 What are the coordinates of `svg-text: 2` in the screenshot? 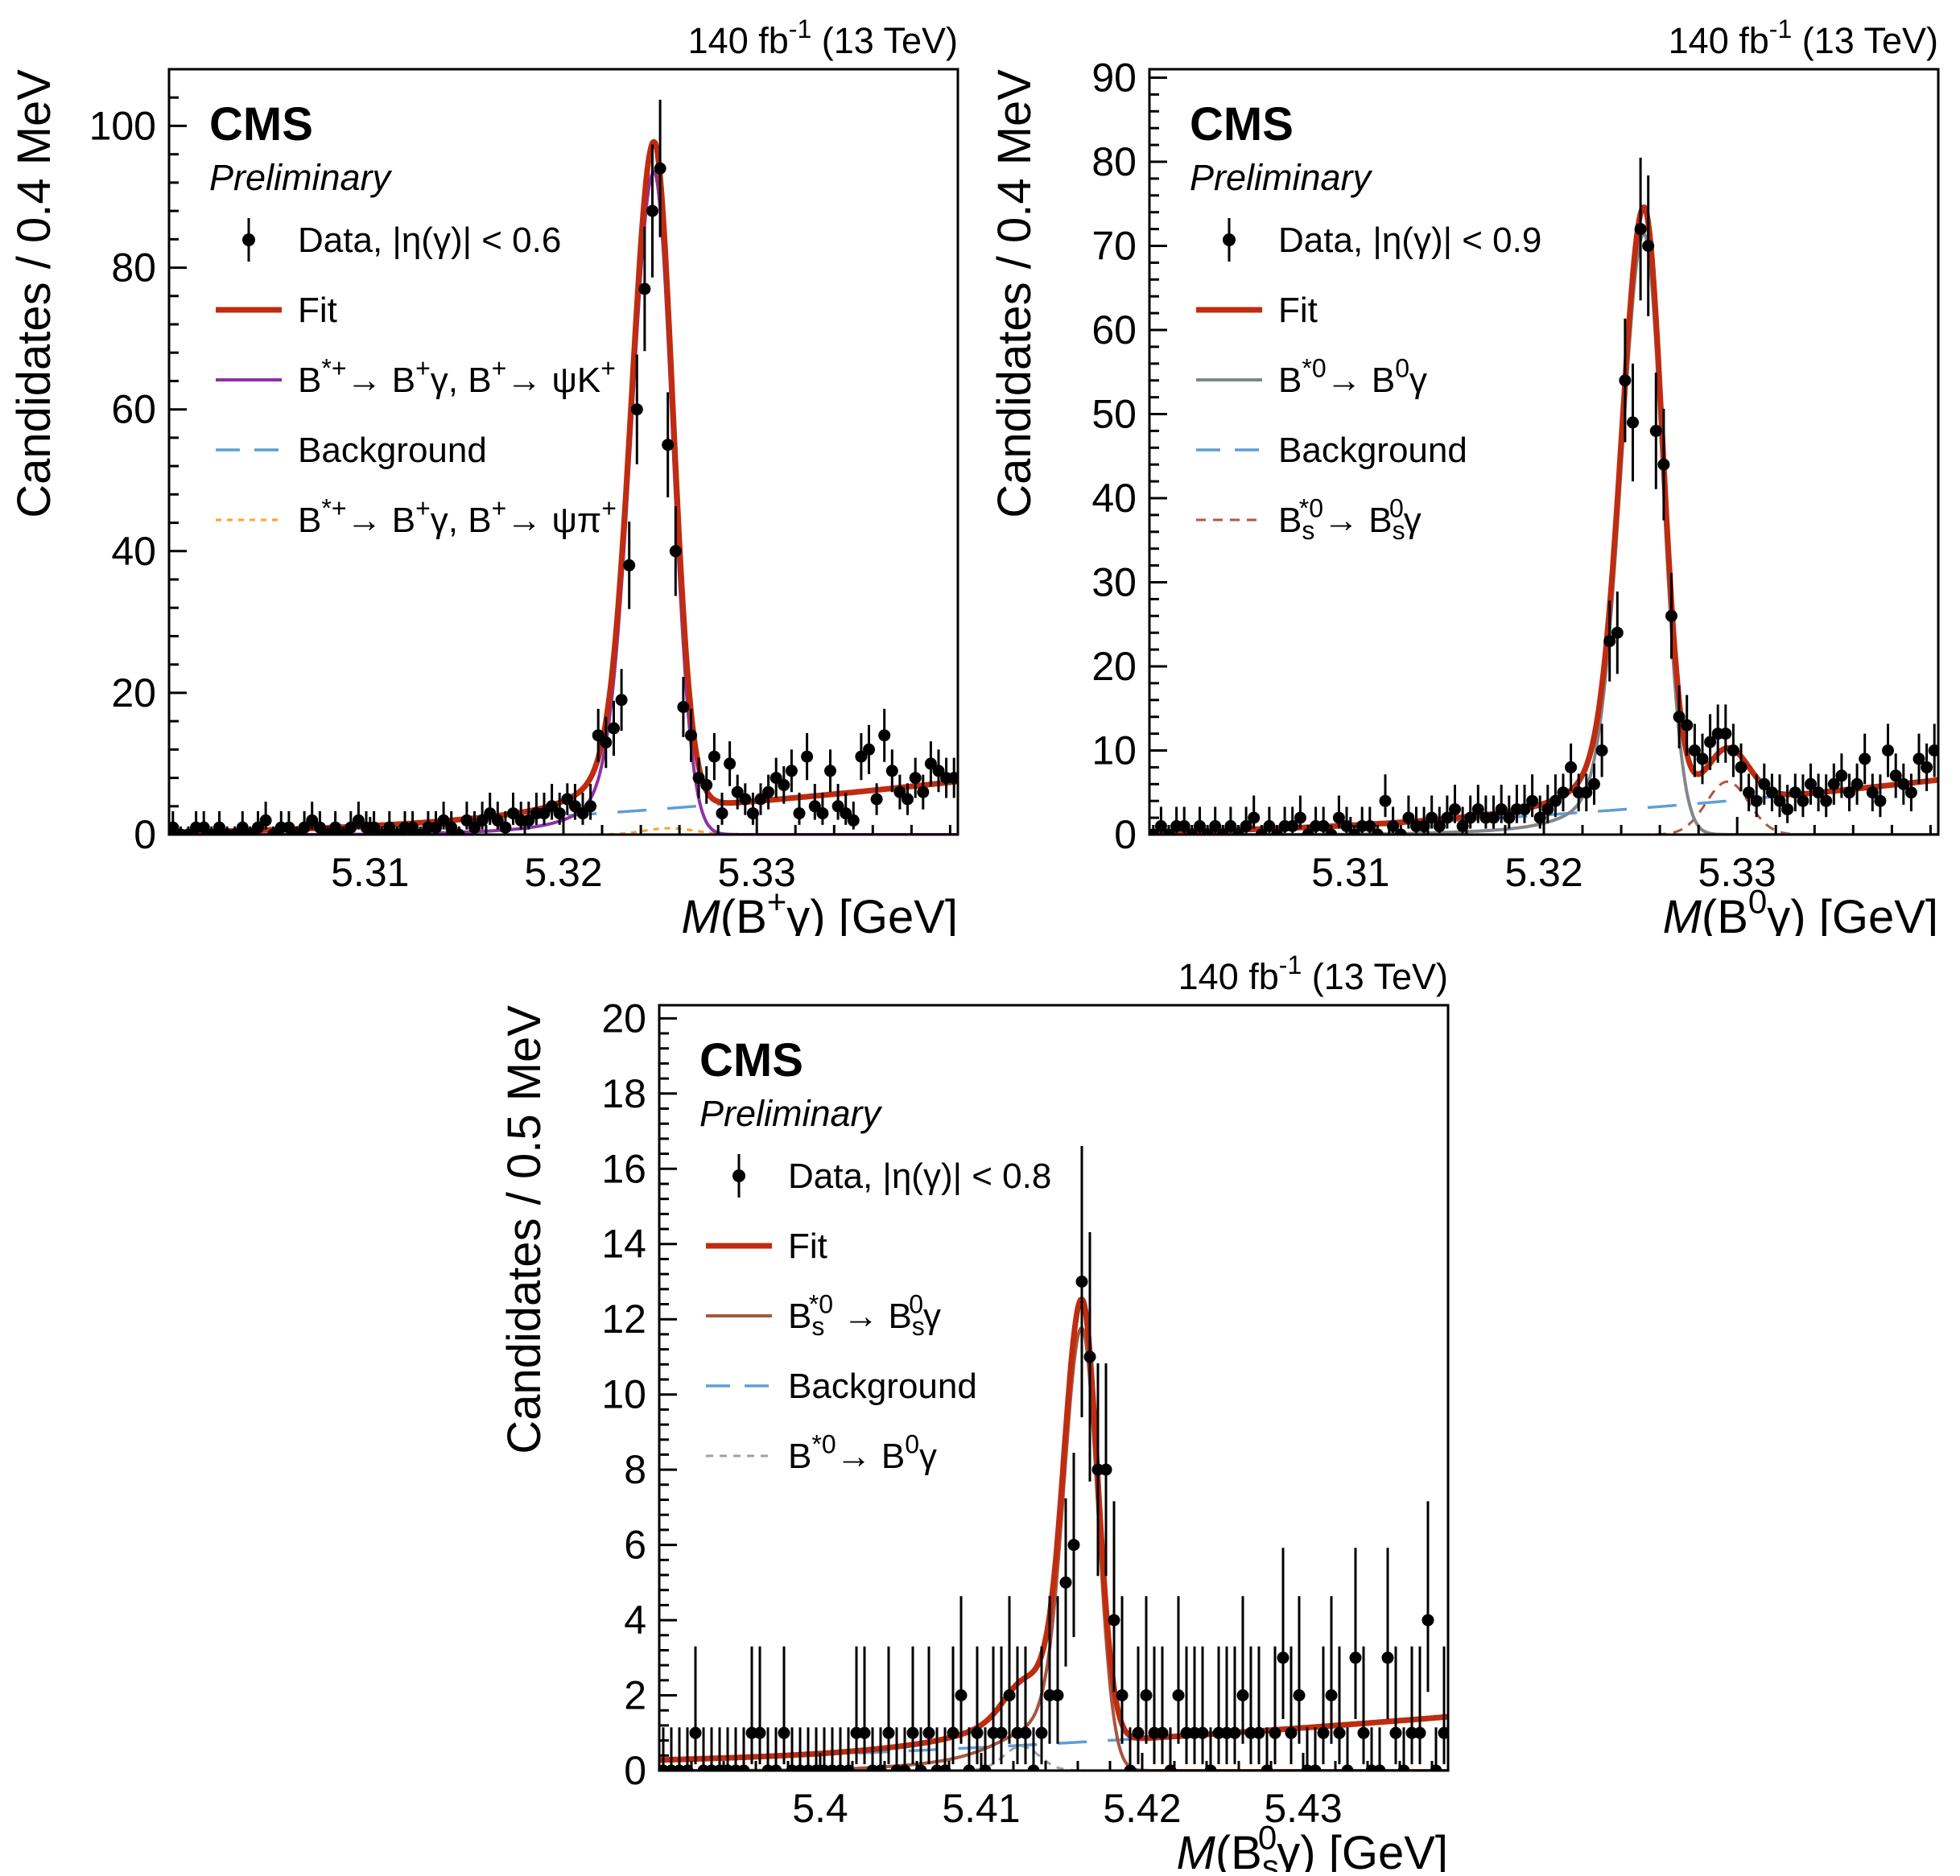 It's located at (635, 1695).